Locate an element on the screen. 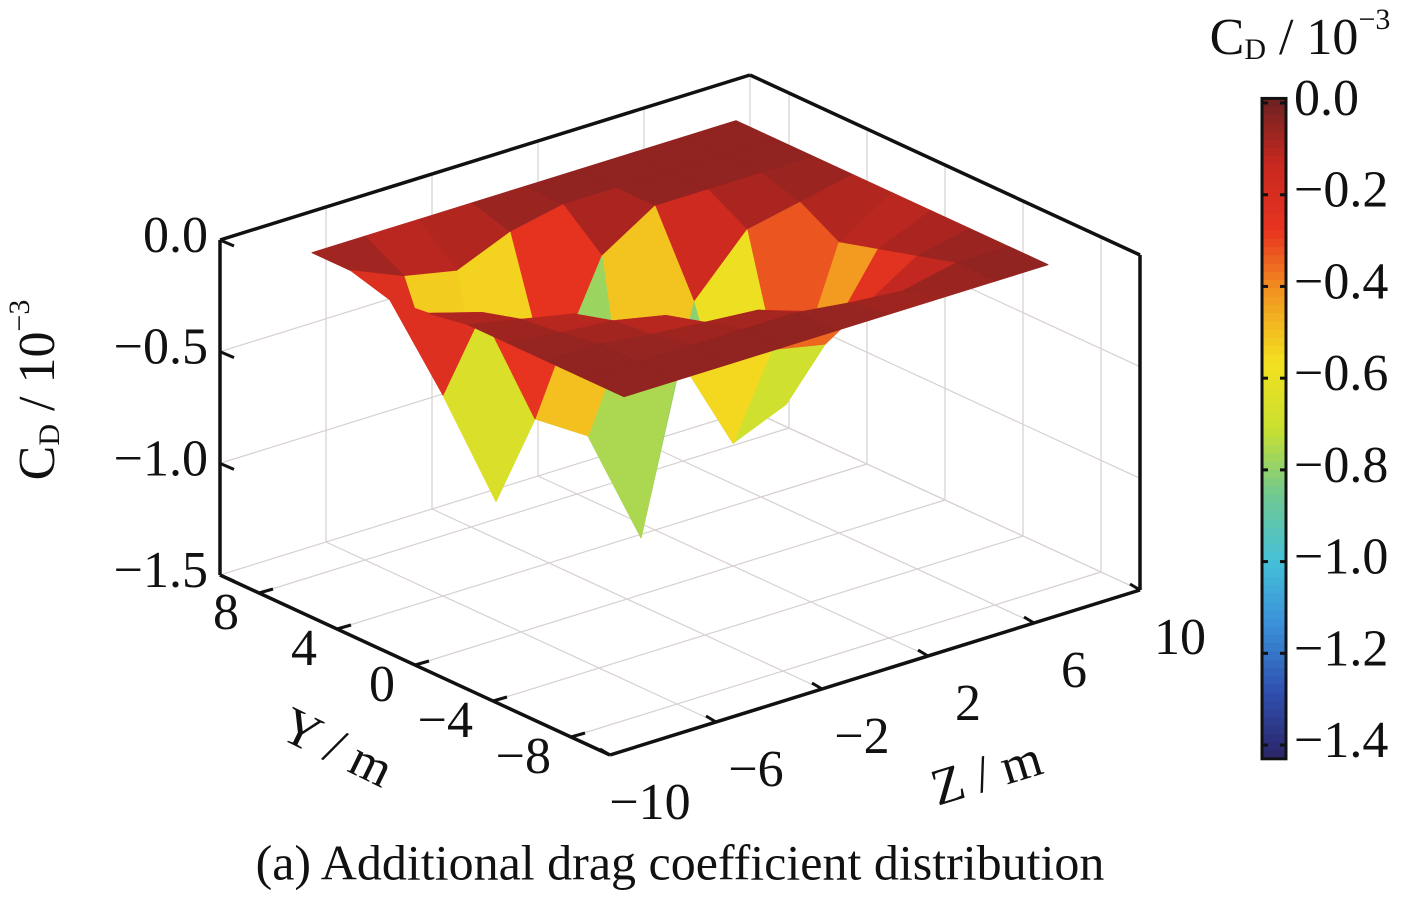  label-part: −3 is located at coordinates (19, 316).